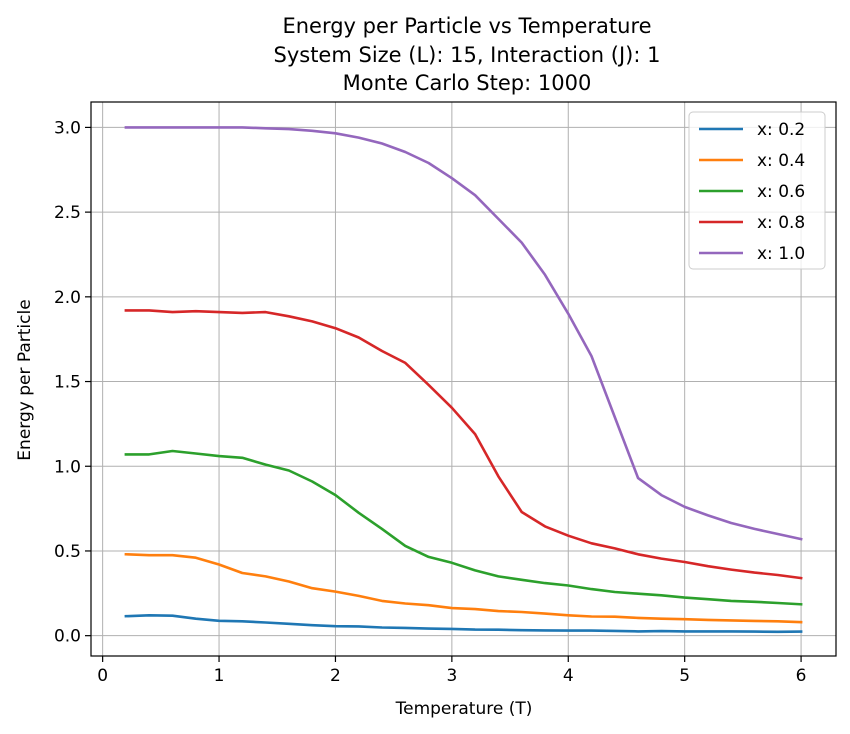 The image size is (850, 734). What do you see at coordinates (67, 298) in the screenshot?
I see `y-tick-label: 2.0` at bounding box center [67, 298].